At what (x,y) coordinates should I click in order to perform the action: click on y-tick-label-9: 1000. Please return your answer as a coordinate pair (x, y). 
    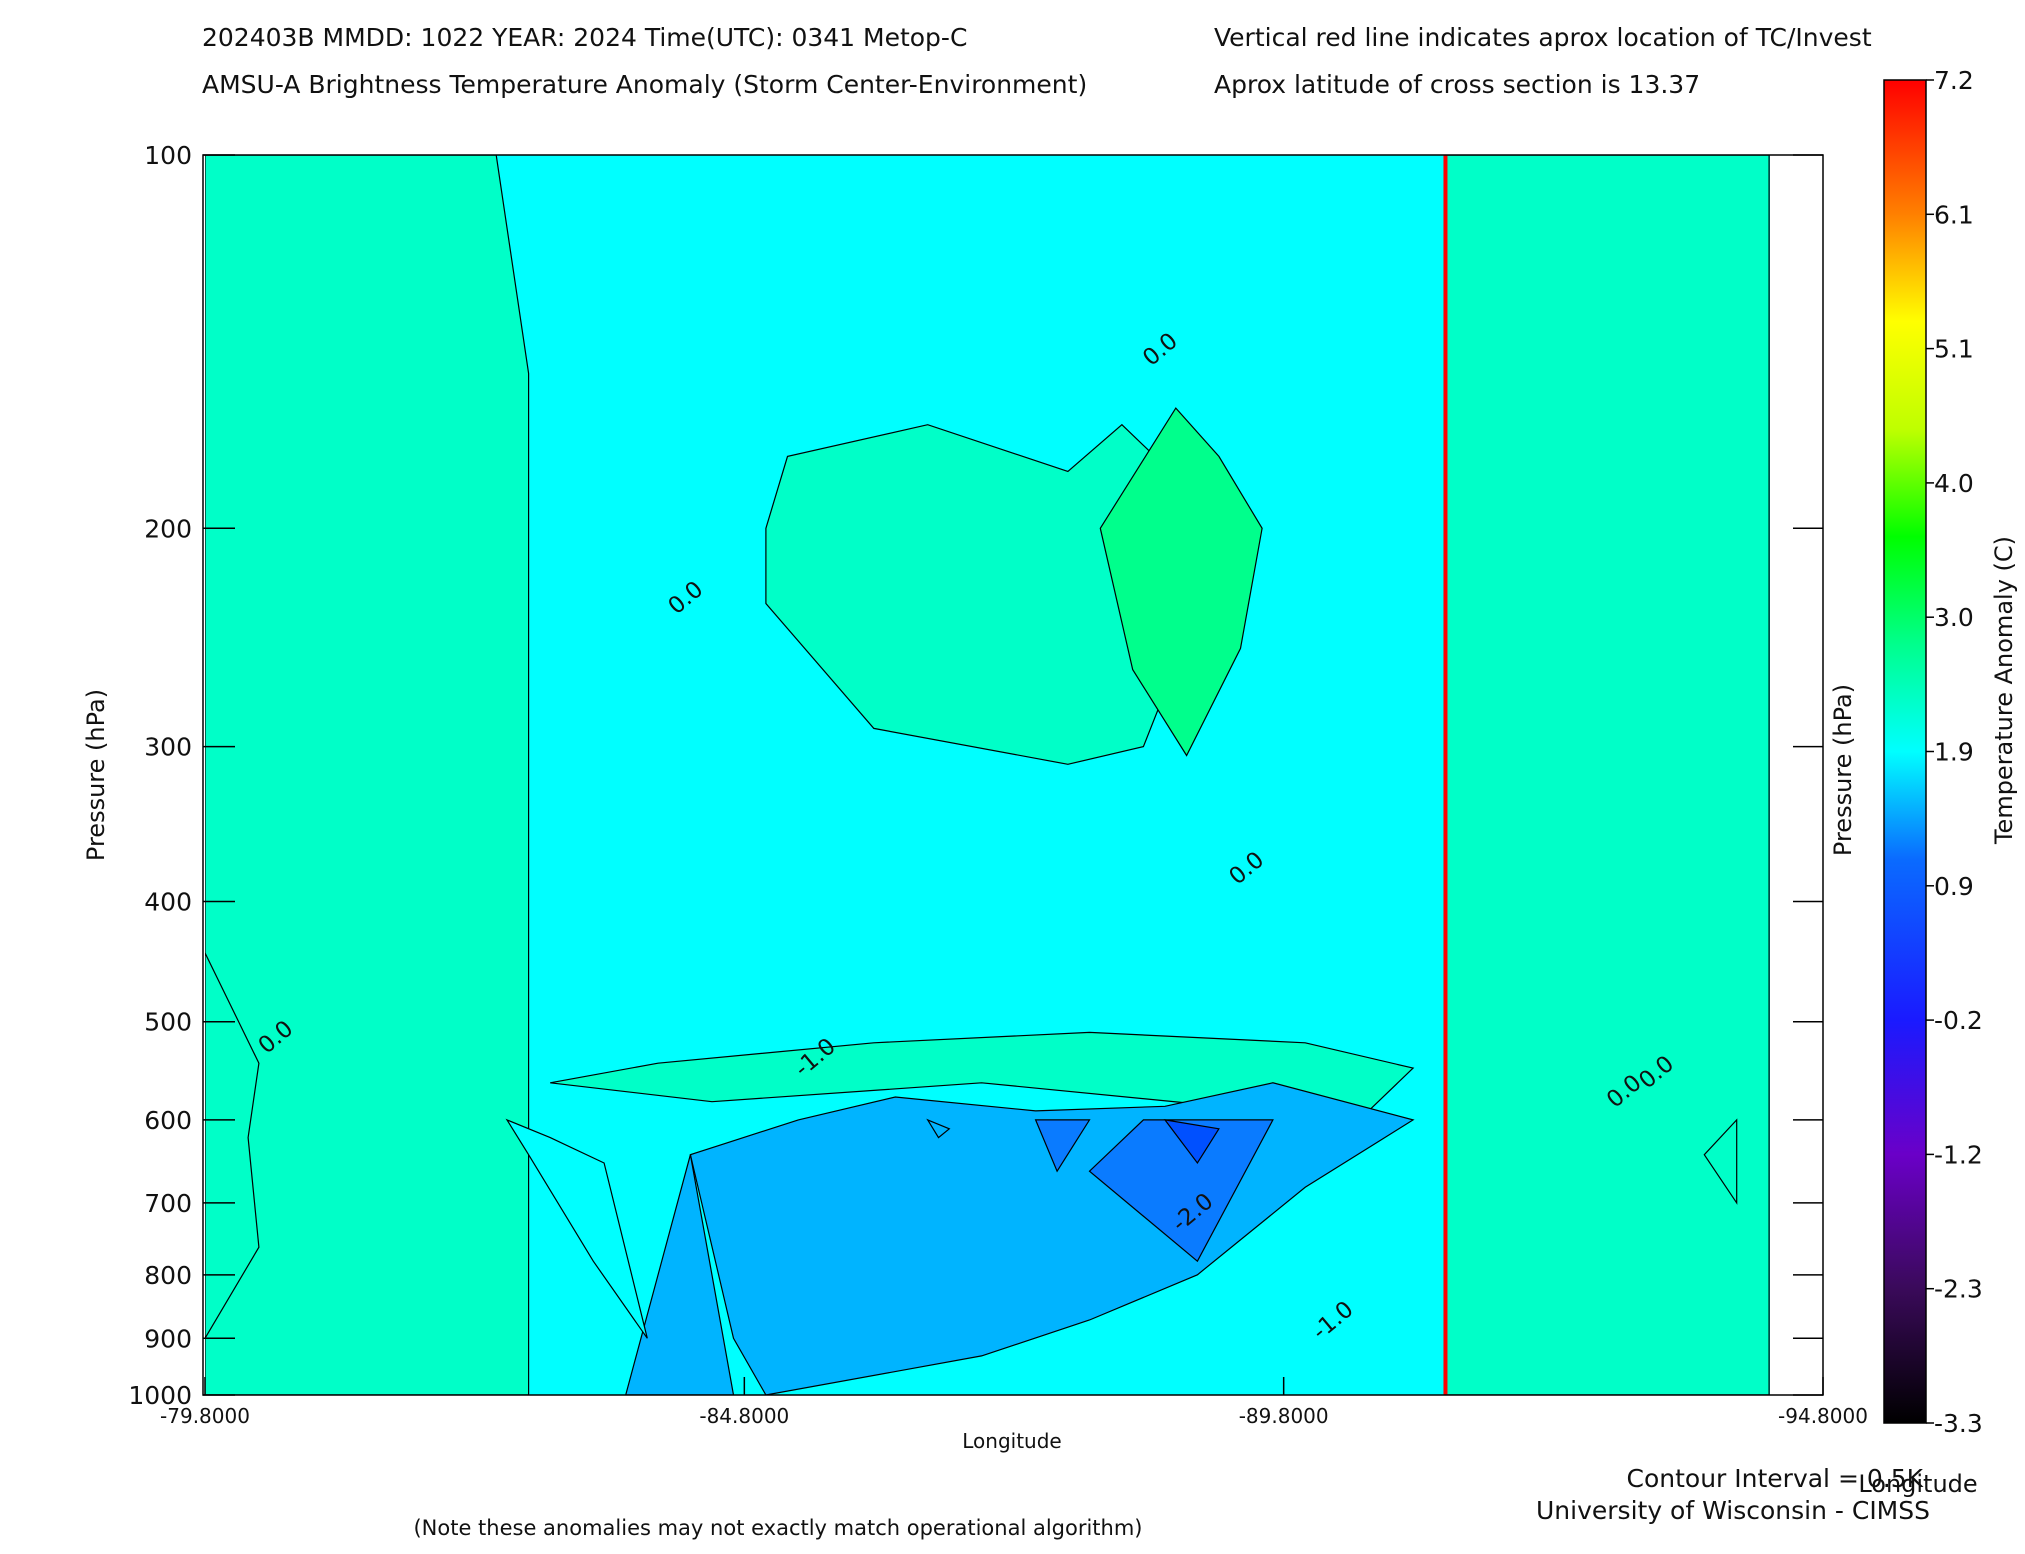
    Looking at the image, I should click on (160, 1395).